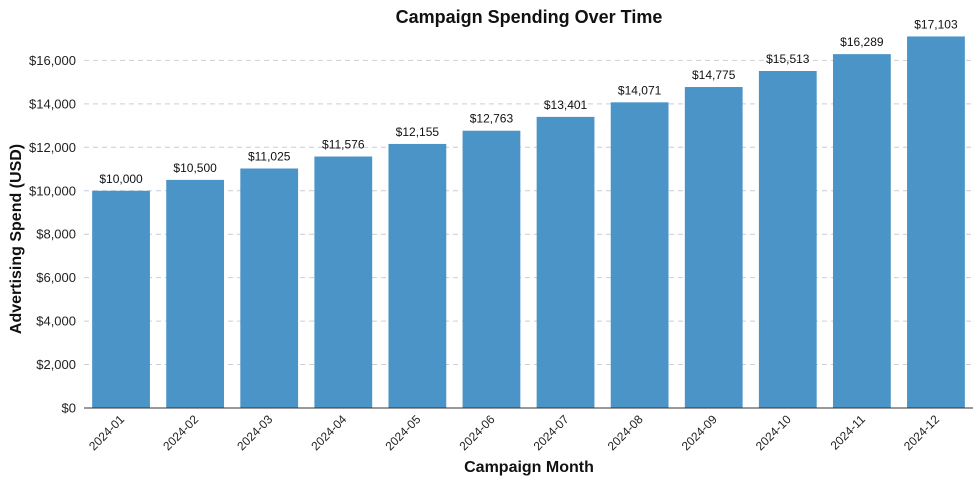 This screenshot has height=484, width=980. What do you see at coordinates (343, 145) in the screenshot?
I see `data-label: $11,576` at bounding box center [343, 145].